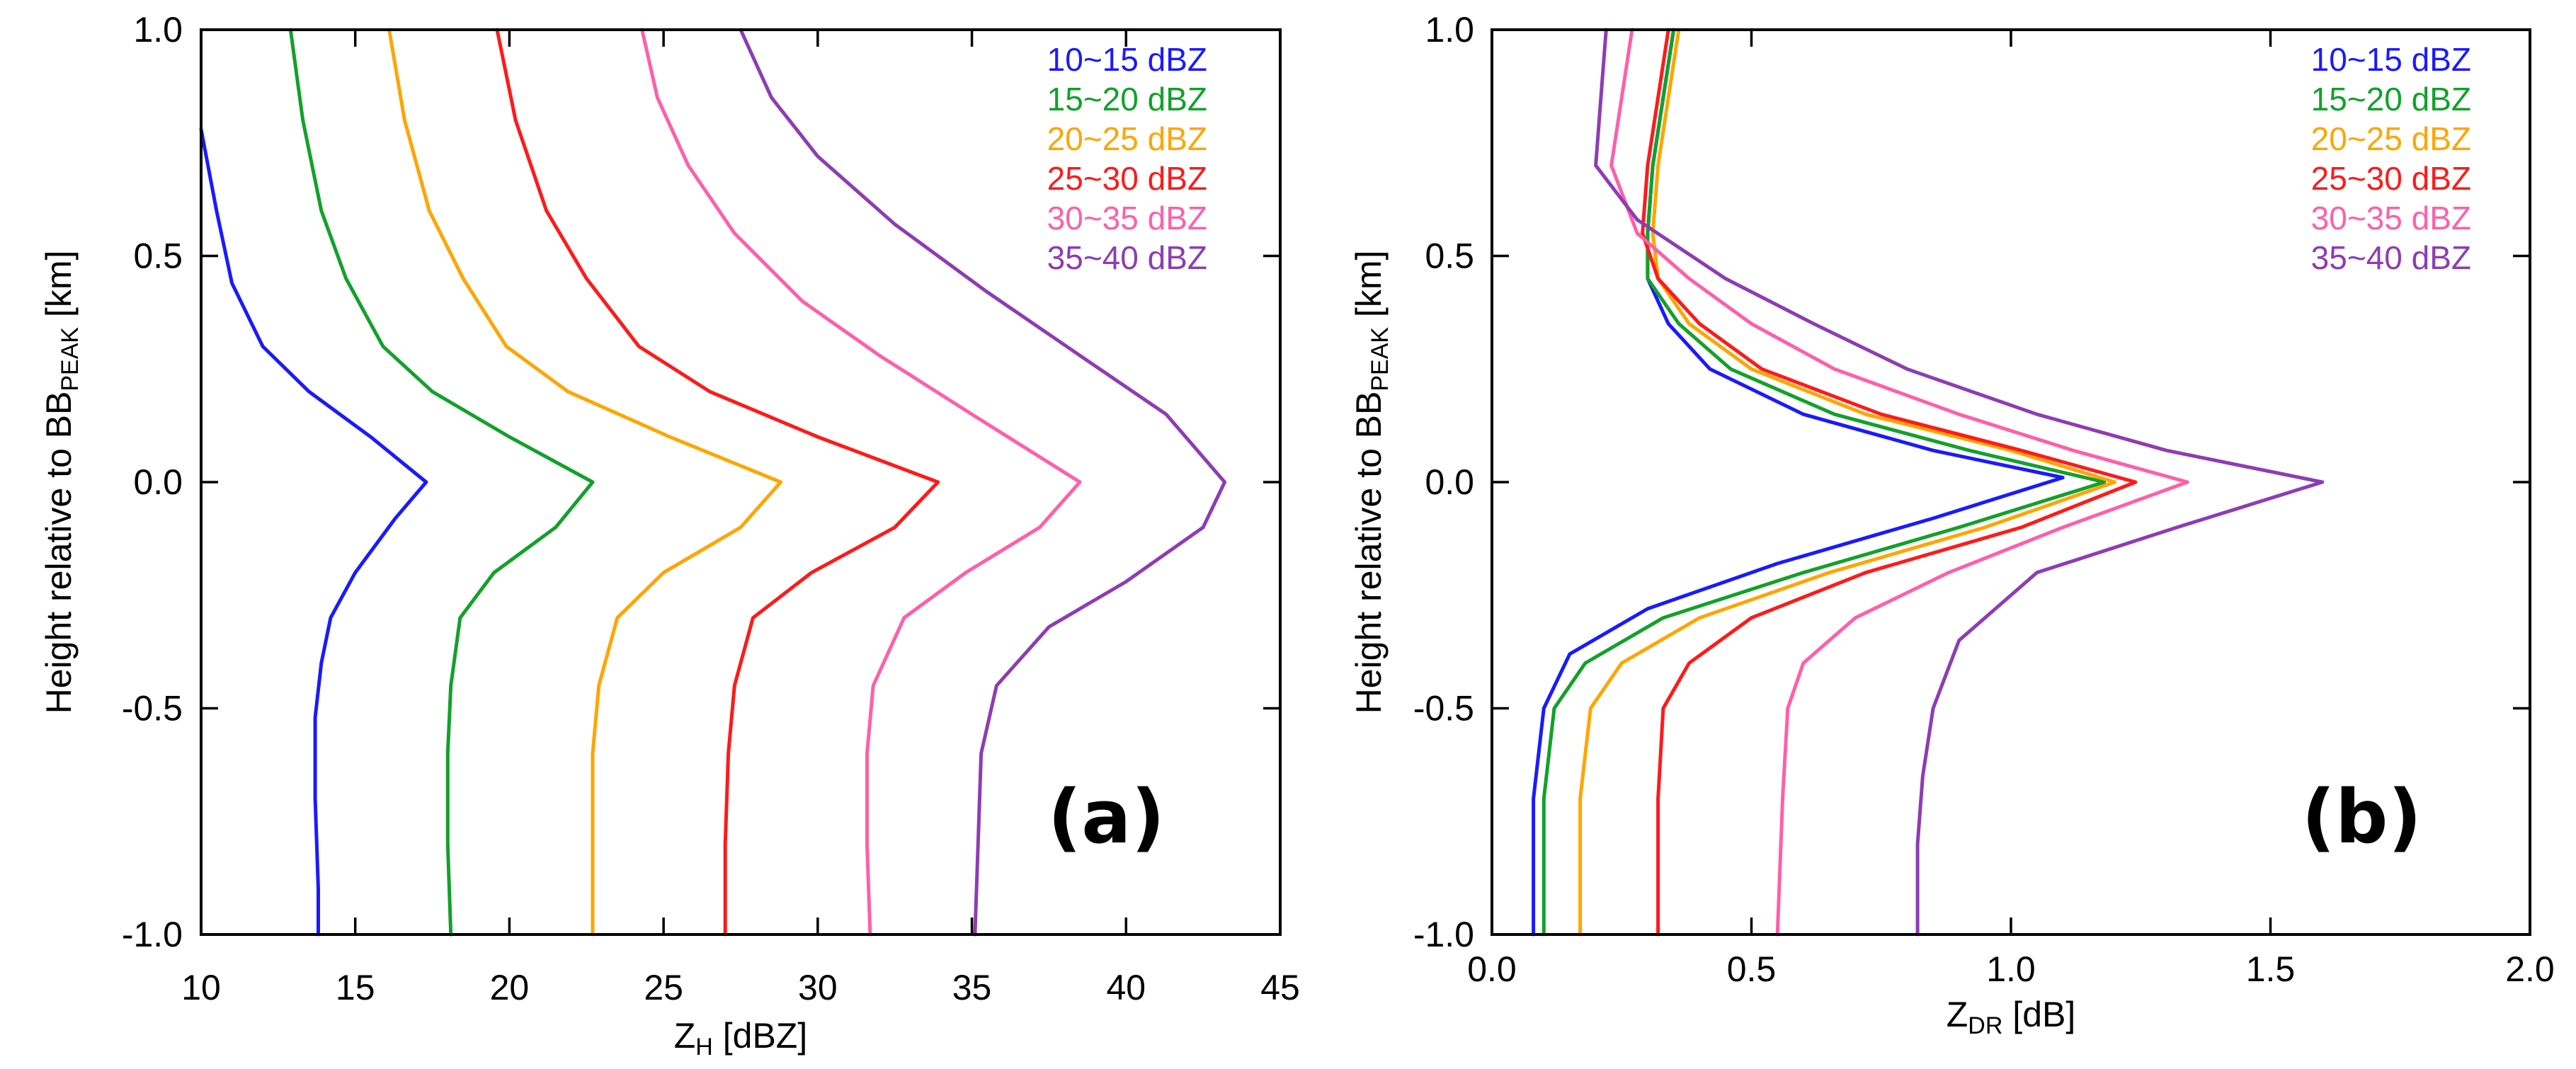 The image size is (2576, 1069). What do you see at coordinates (1449, 482) in the screenshot?
I see `panel-b-y-tick-label-3: 0.0` at bounding box center [1449, 482].